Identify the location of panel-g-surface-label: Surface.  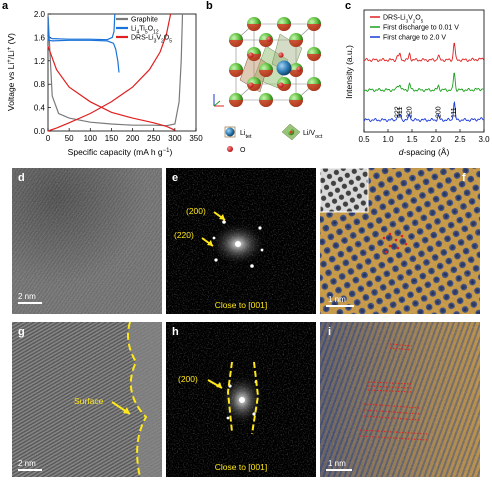
(89, 401).